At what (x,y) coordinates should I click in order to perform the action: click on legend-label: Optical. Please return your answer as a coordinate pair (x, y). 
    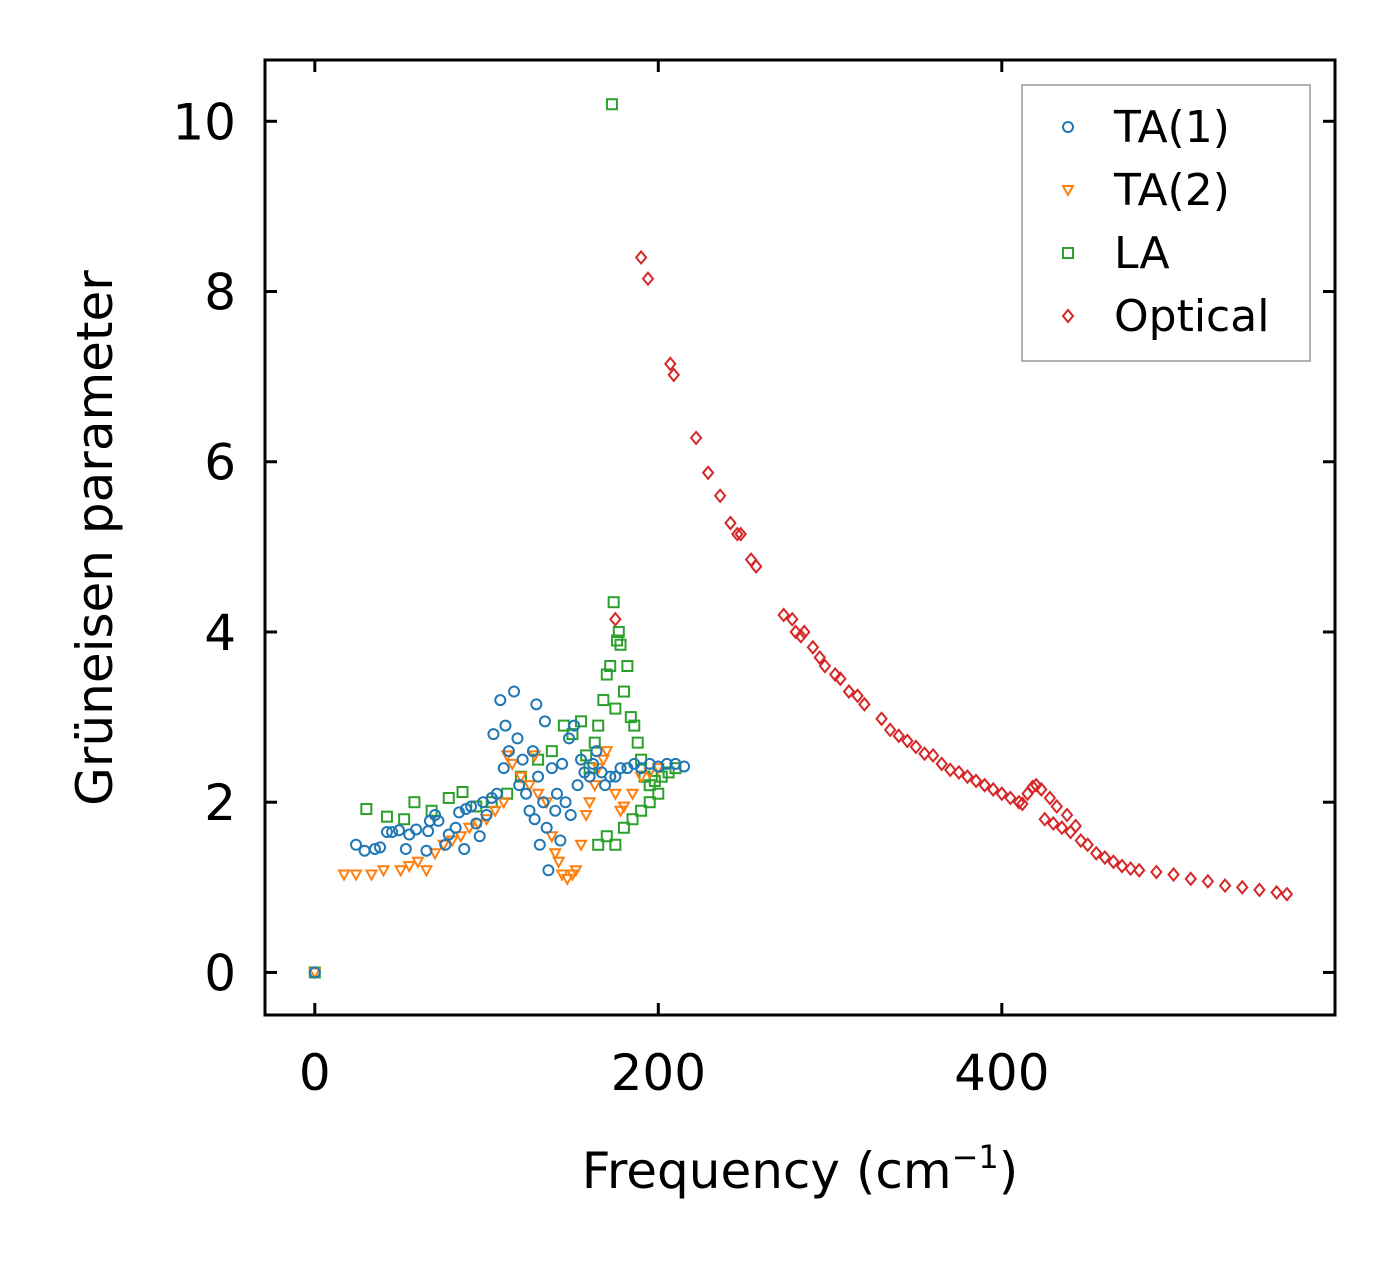
    Looking at the image, I should click on (1191, 316).